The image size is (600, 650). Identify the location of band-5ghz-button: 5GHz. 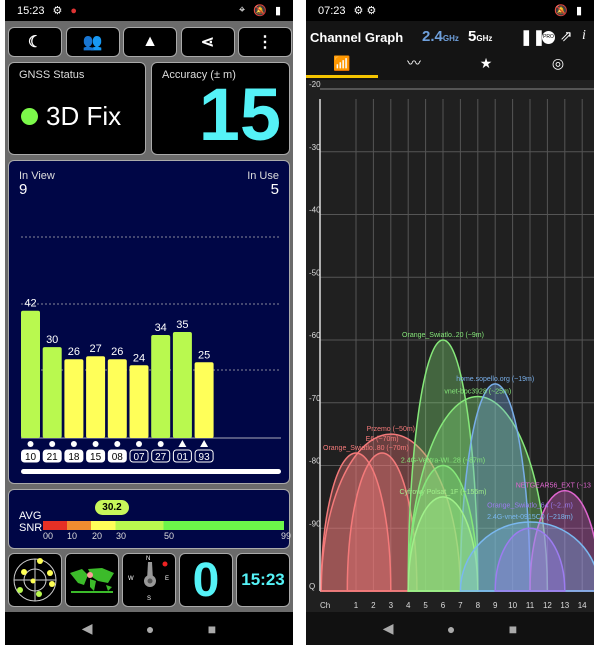
(480, 36).